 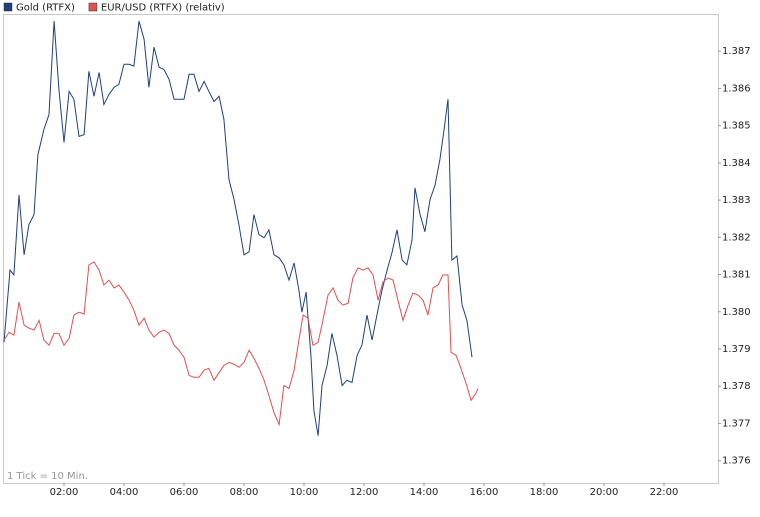 I want to click on y-tick-label: 1.385, so click(x=736, y=126).